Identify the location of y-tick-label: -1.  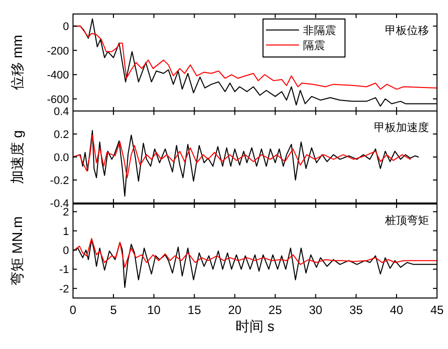
(64, 270).